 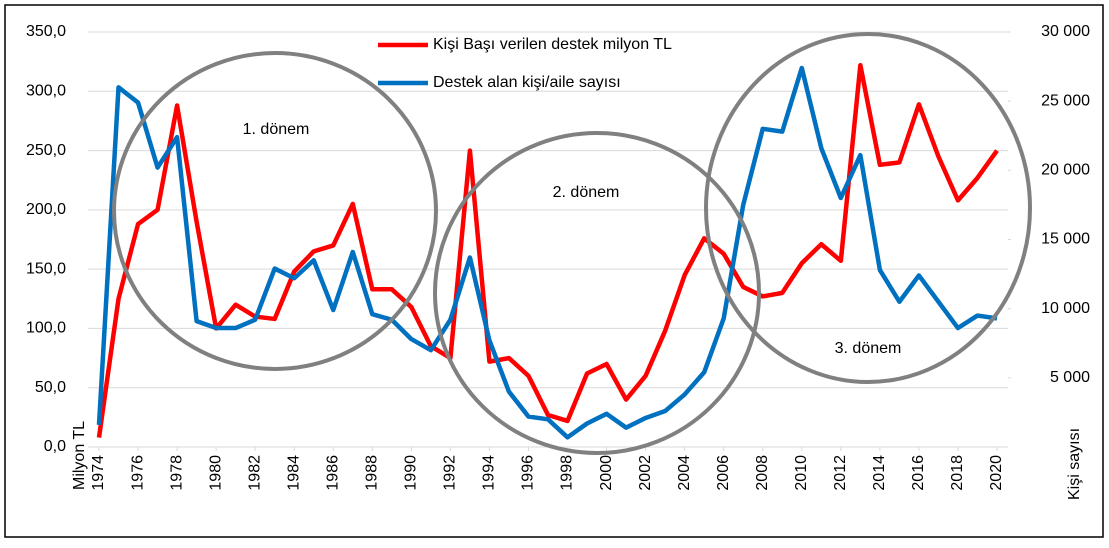 What do you see at coordinates (1065, 308) in the screenshot?
I see `y2-tick-label: 10 000` at bounding box center [1065, 308].